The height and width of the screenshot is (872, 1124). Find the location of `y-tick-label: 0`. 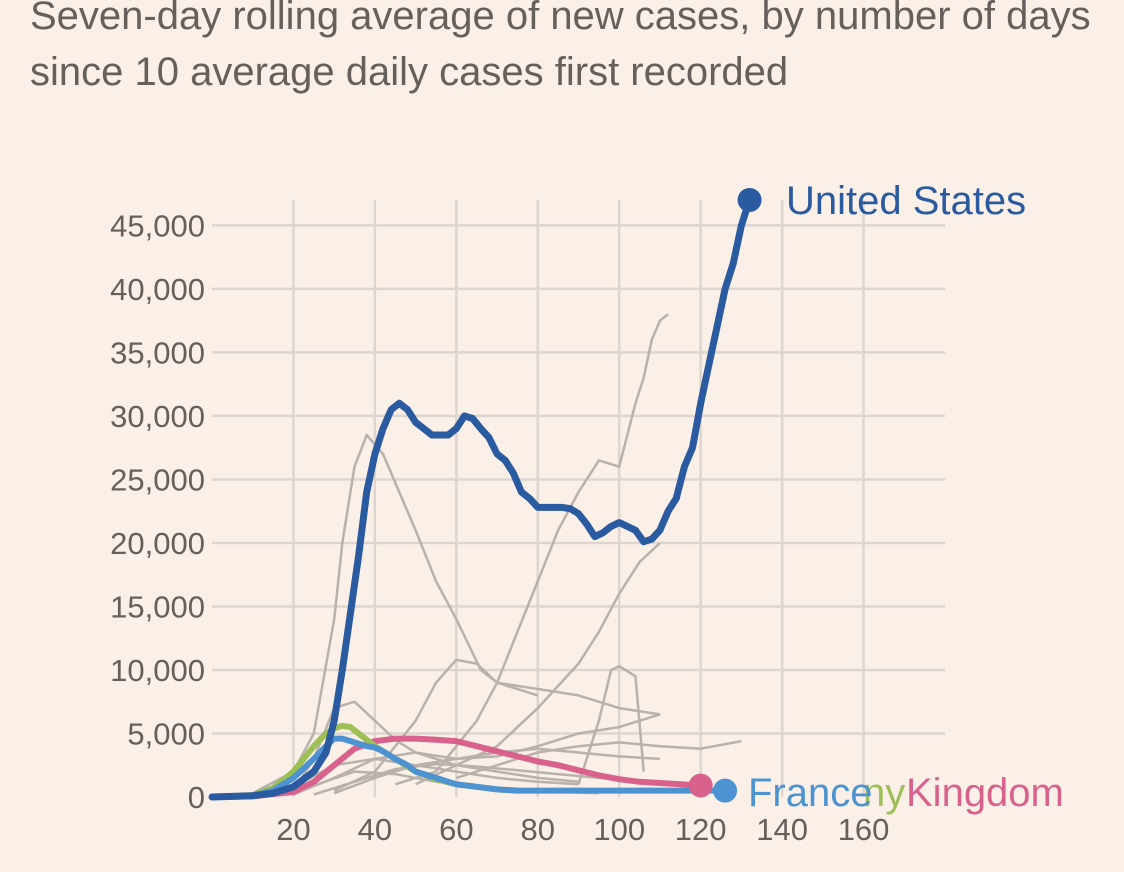

y-tick-label: 0 is located at coordinates (196, 797).